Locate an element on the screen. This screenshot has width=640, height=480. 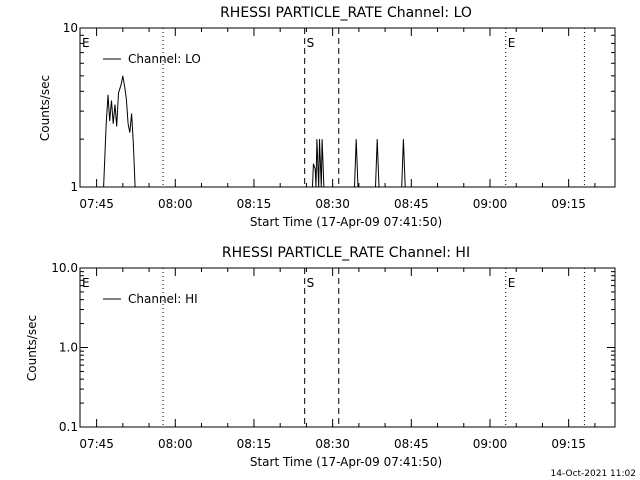
legend: Channel: LO is located at coordinates (152, 59).